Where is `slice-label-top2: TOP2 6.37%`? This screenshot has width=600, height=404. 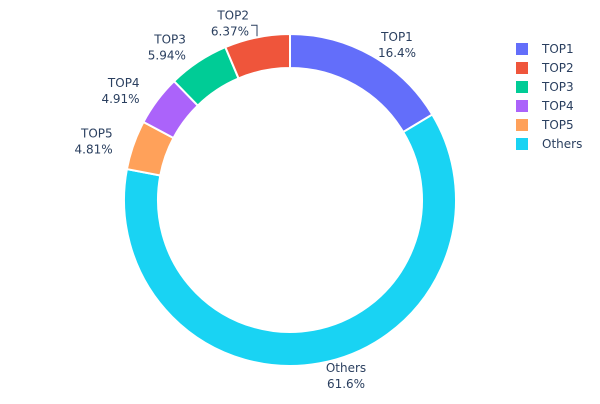 slice-label-top2: TOP2 6.37% is located at coordinates (230, 23).